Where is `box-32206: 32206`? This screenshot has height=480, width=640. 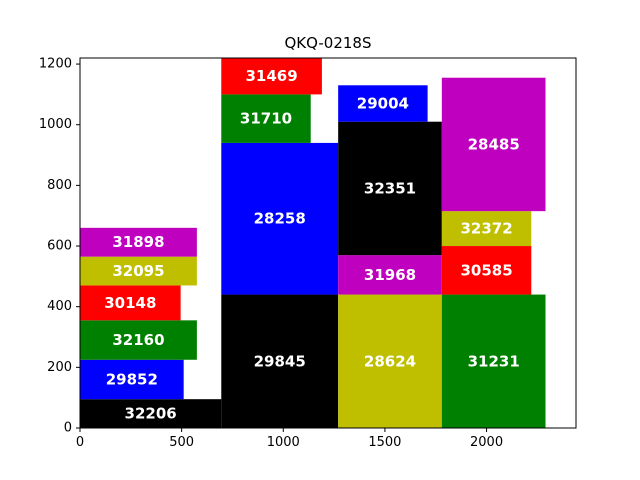
box-32206: 32206 is located at coordinates (151, 413).